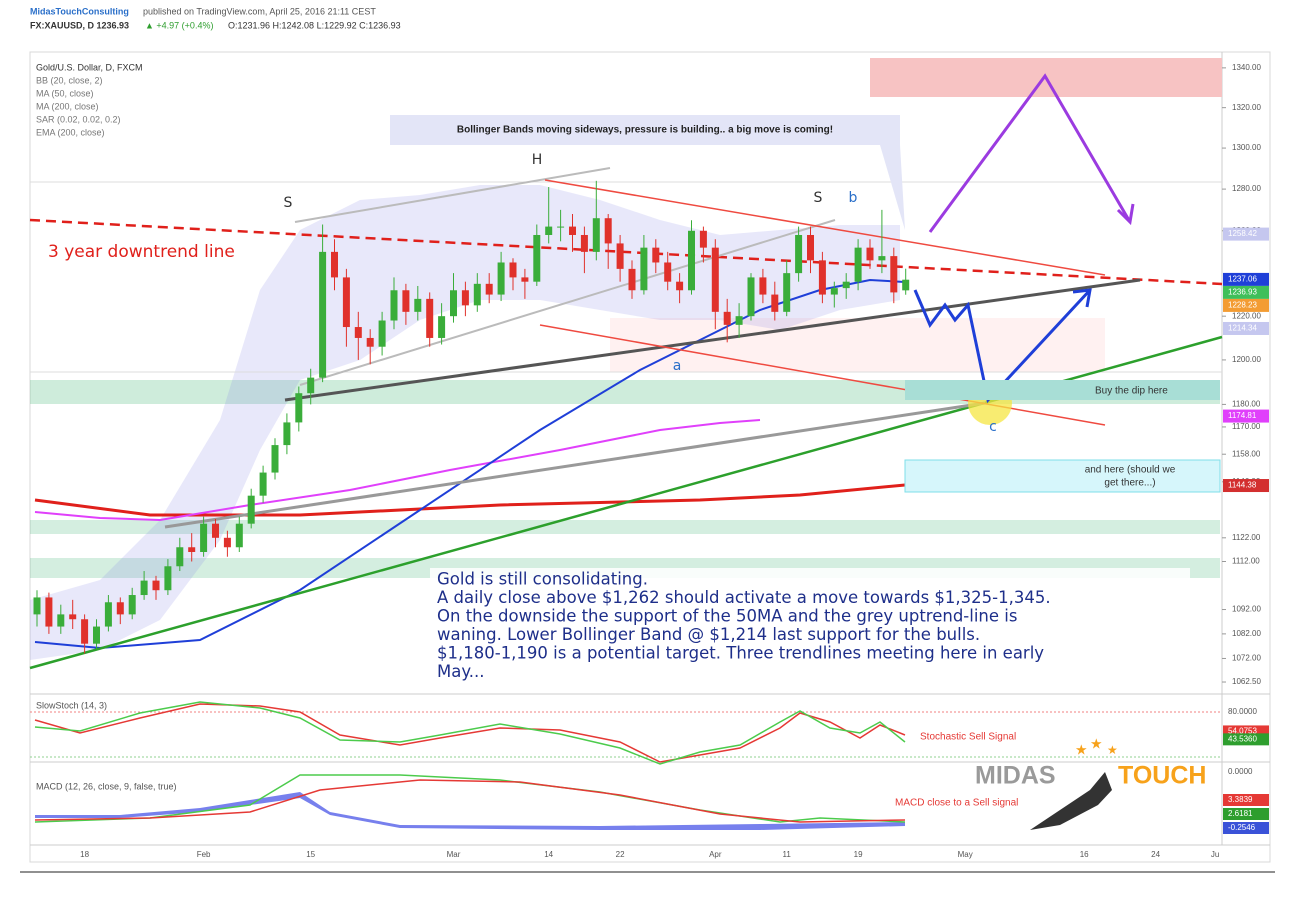 Image resolution: width=1300 pixels, height=897 pixels. Describe the element at coordinates (71, 705) in the screenshot. I see `stoch-title: SlowStoch (14, 3)` at that location.